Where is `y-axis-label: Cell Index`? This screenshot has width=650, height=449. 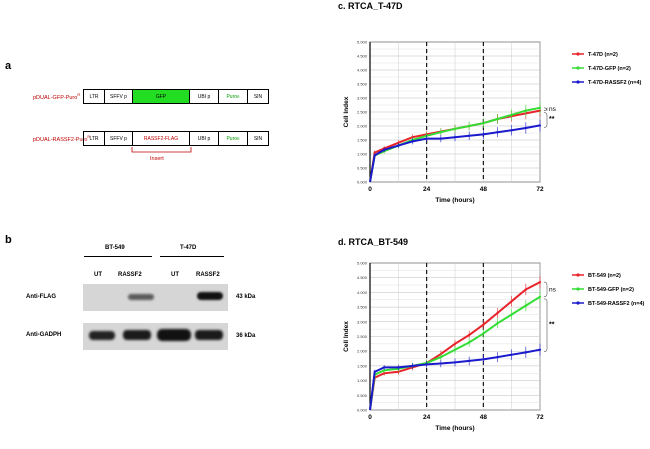 y-axis-label: Cell Index is located at coordinates (346, 336).